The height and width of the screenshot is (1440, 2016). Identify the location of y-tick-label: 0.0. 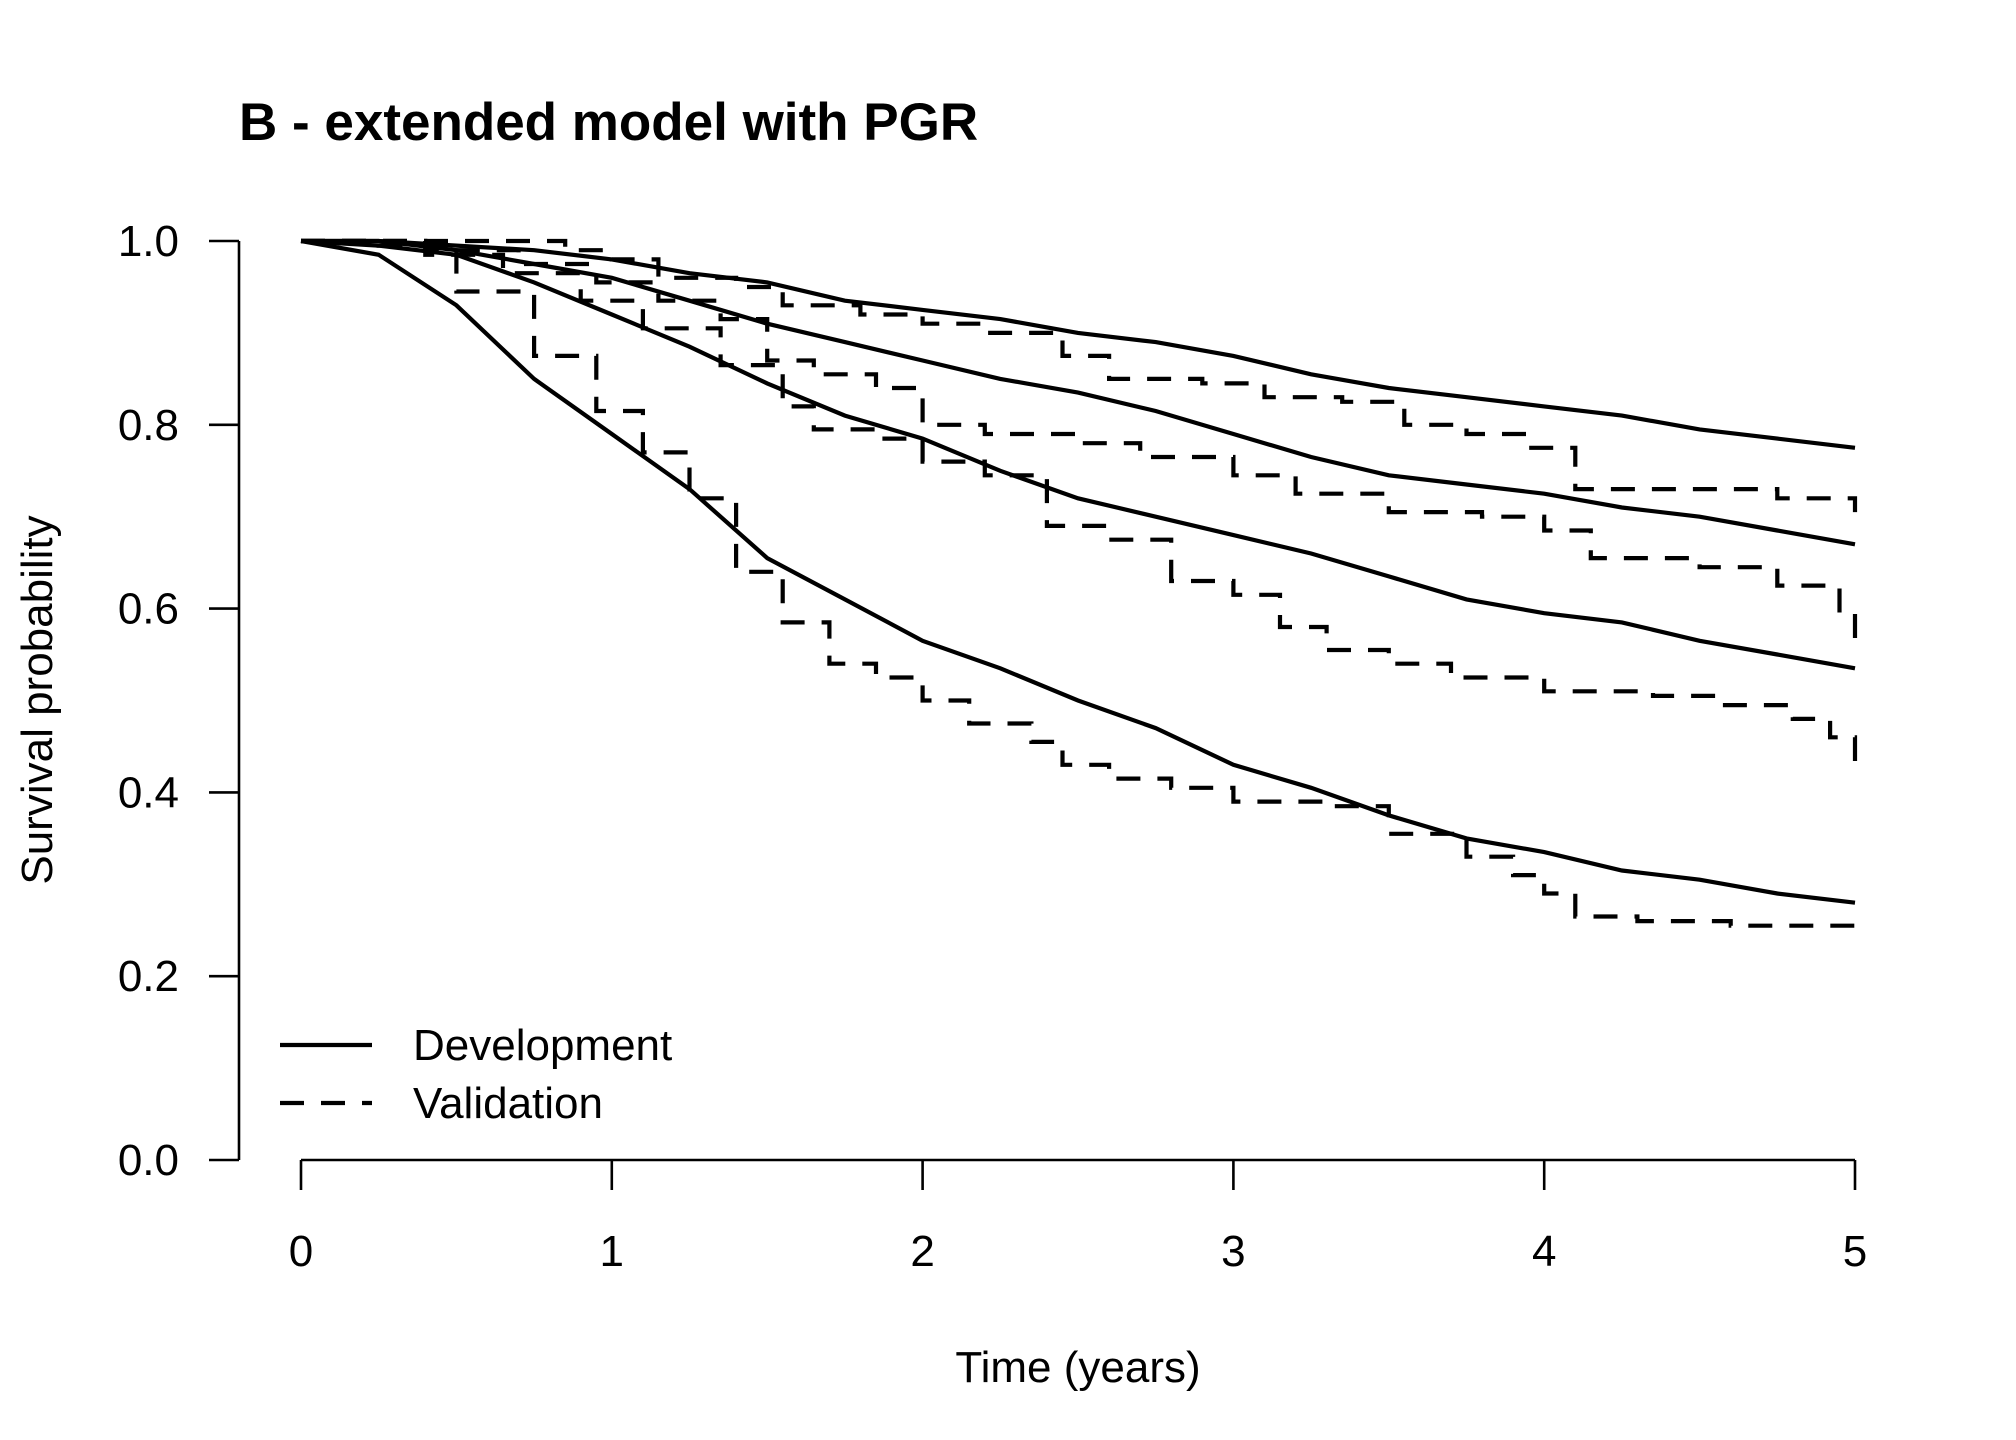
(148, 1160).